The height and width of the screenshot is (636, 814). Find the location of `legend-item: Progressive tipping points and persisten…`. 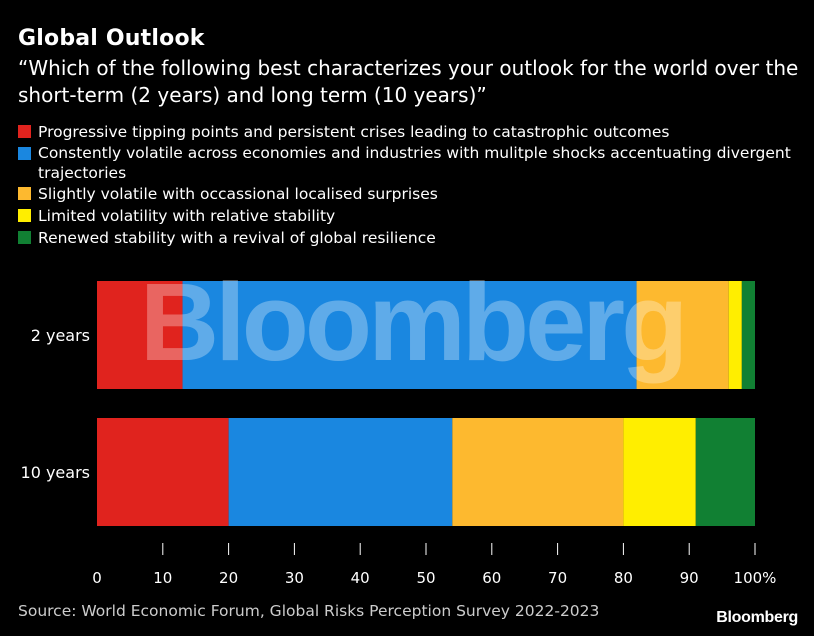

legend-item: Progressive tipping points and persisten… is located at coordinates (413, 132).